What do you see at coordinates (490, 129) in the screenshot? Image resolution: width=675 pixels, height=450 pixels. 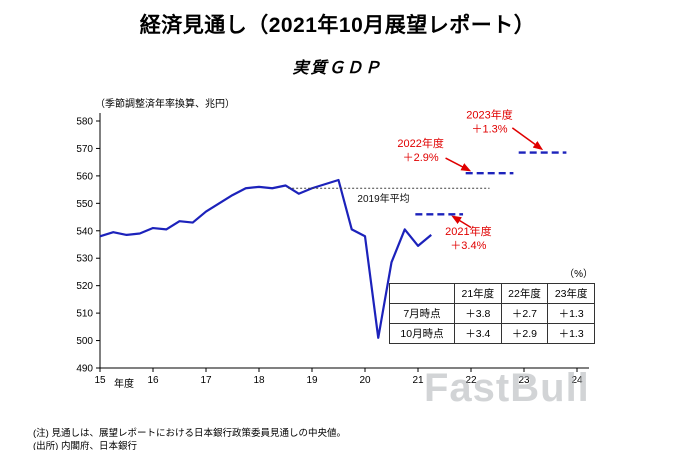 I see `forecast-growth-label: ＋1.3%` at bounding box center [490, 129].